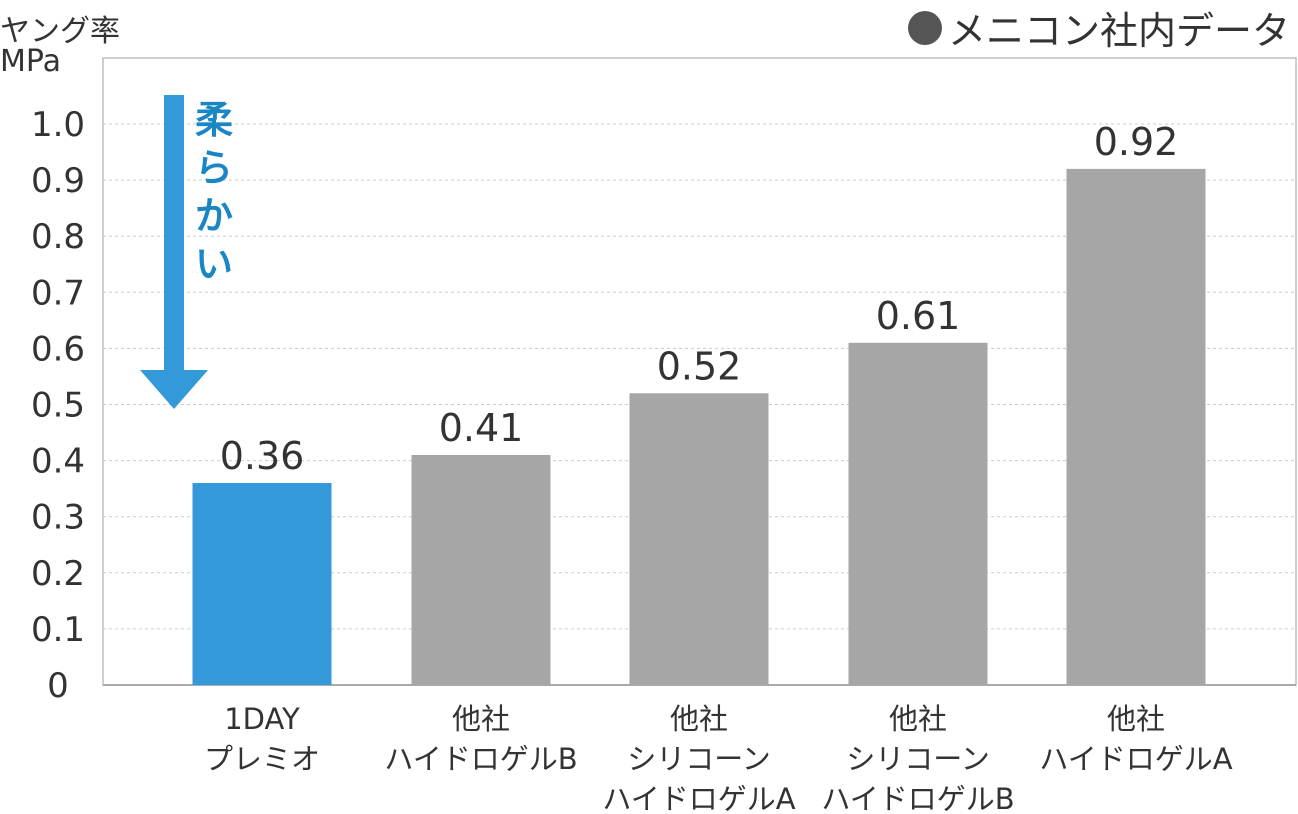  Describe the element at coordinates (60, 31) in the screenshot. I see `y-axis-unit-label: ヤング率` at that location.